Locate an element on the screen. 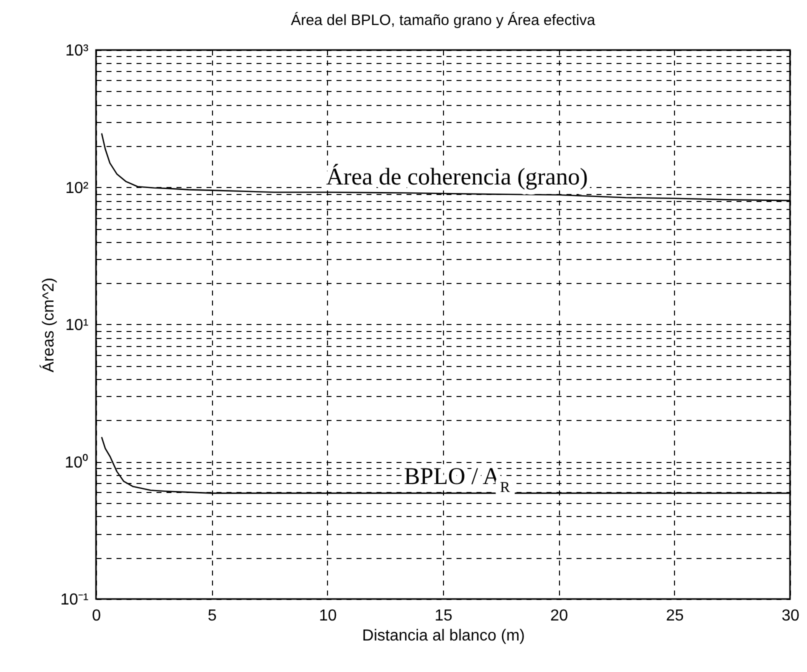  y-tick-label: 10² is located at coordinates (77, 188).